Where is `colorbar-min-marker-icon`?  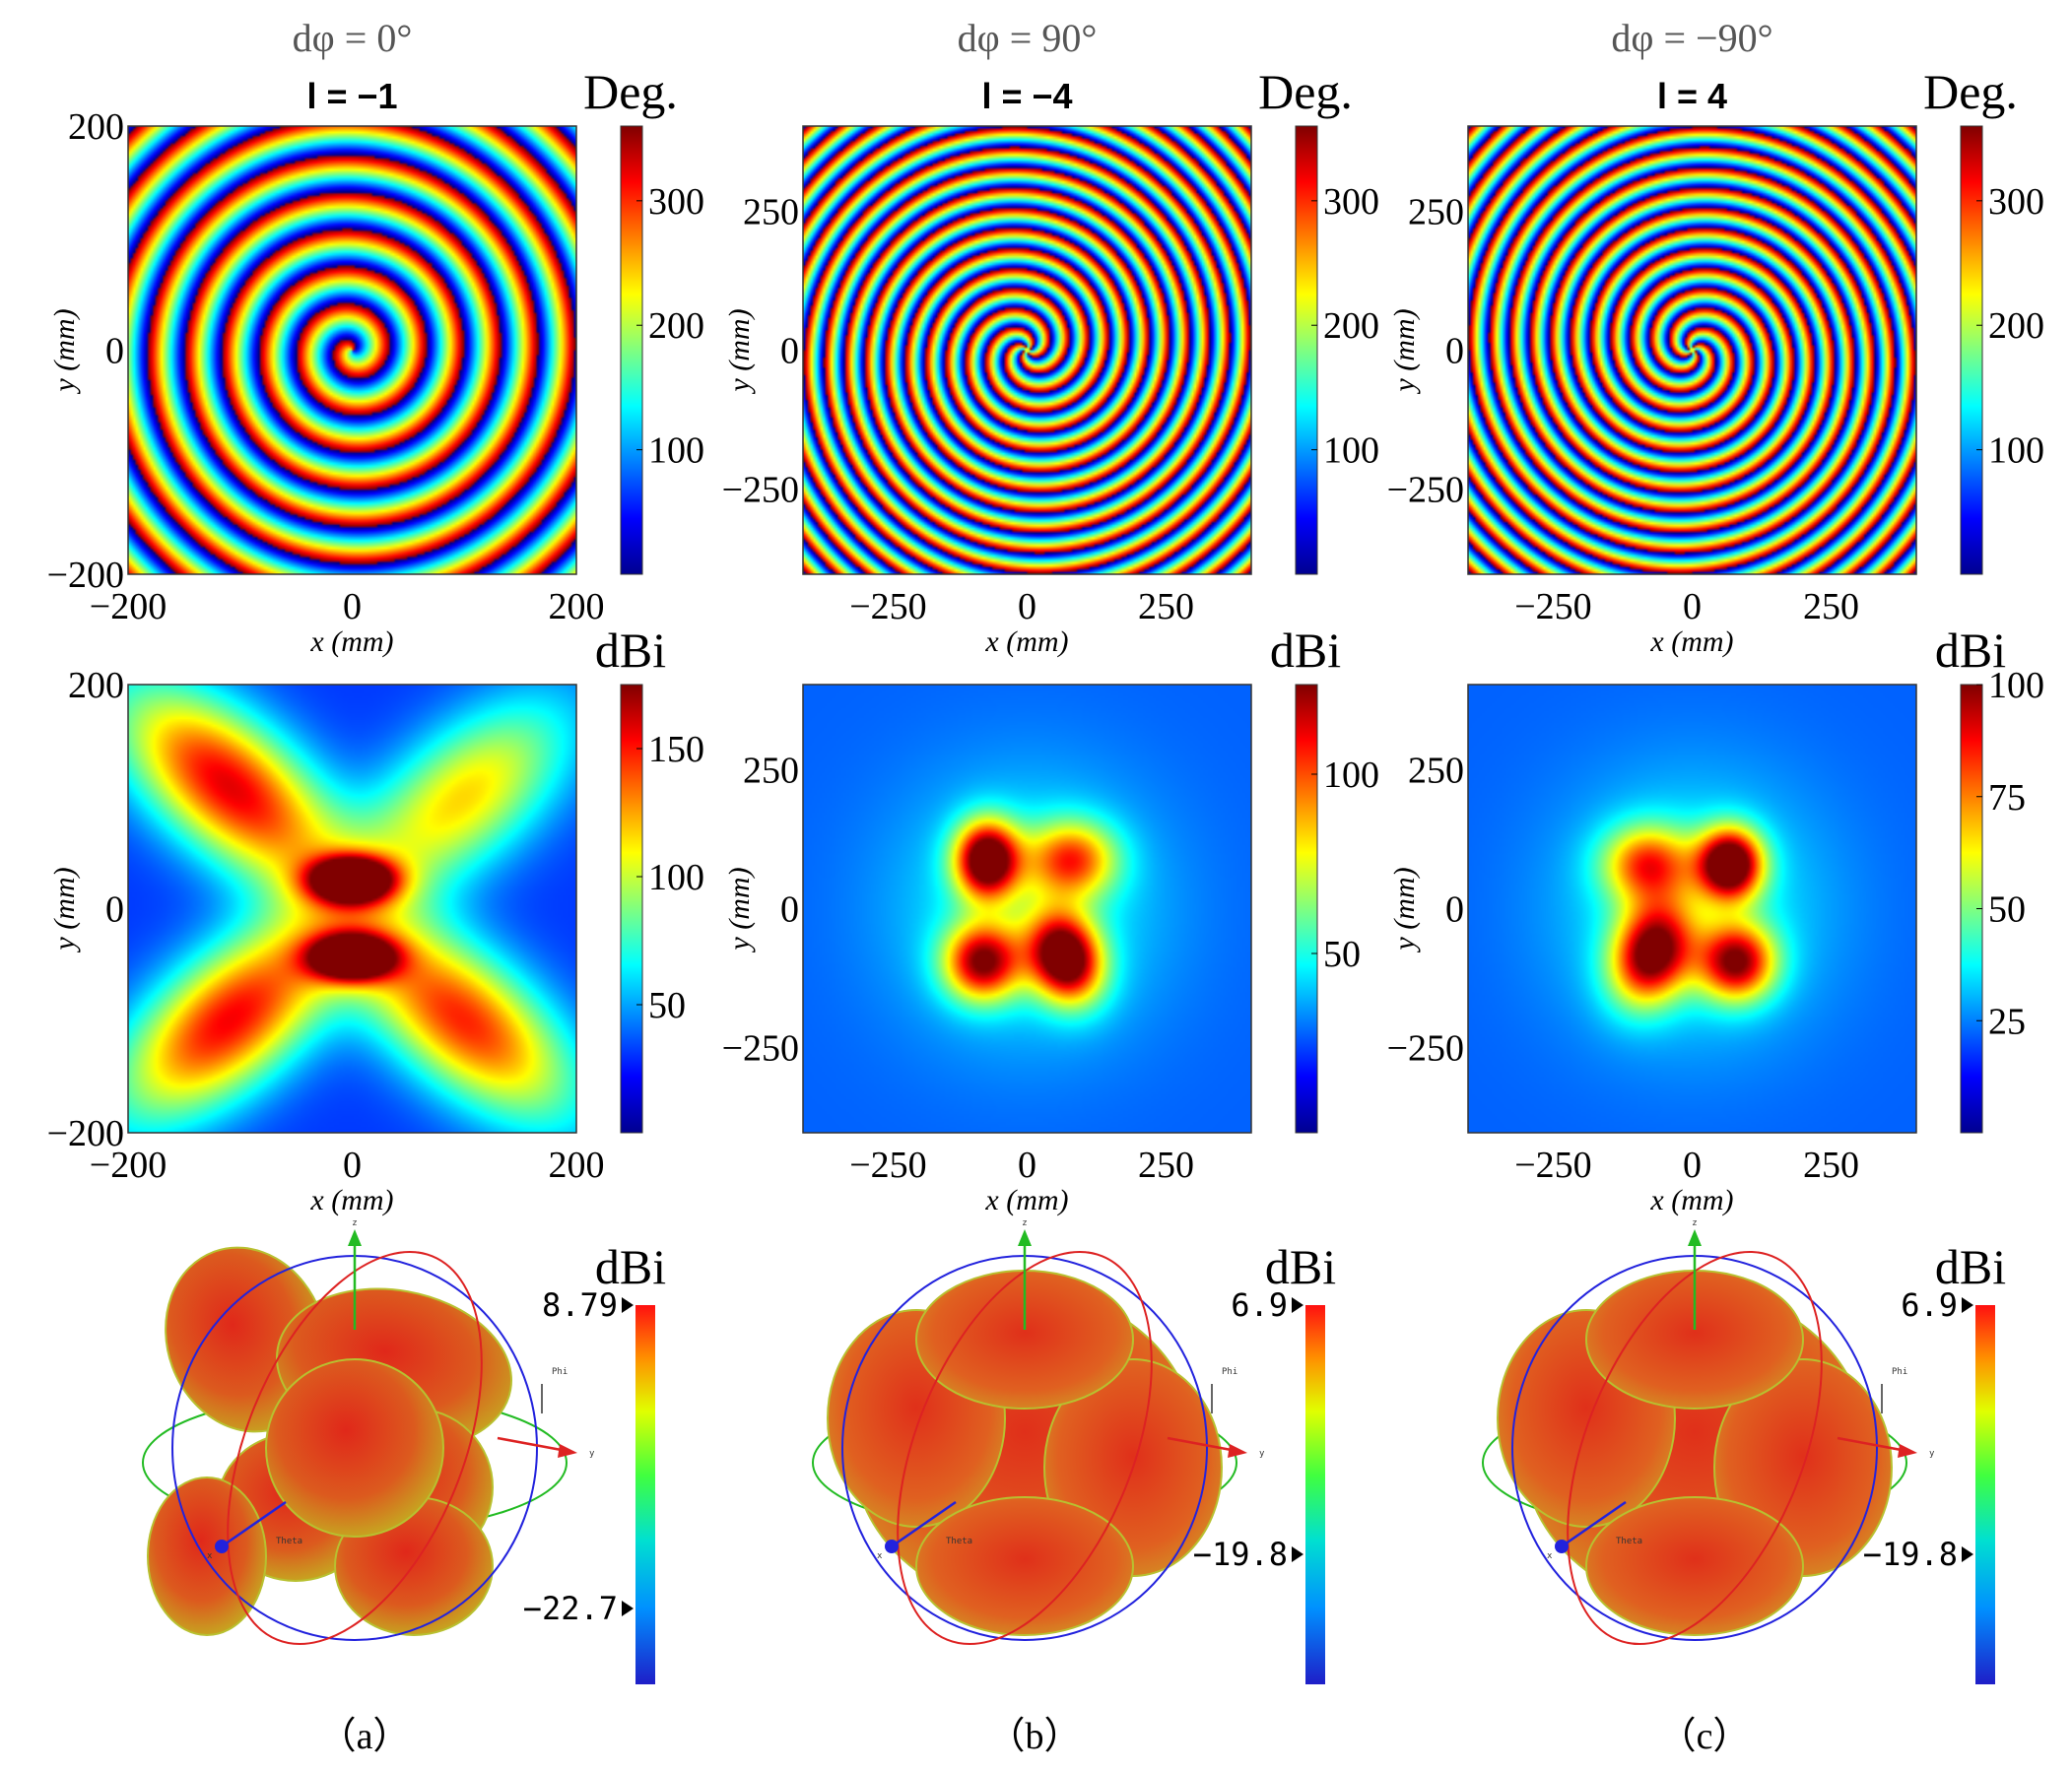
colorbar-min-marker-icon is located at coordinates (1968, 1554).